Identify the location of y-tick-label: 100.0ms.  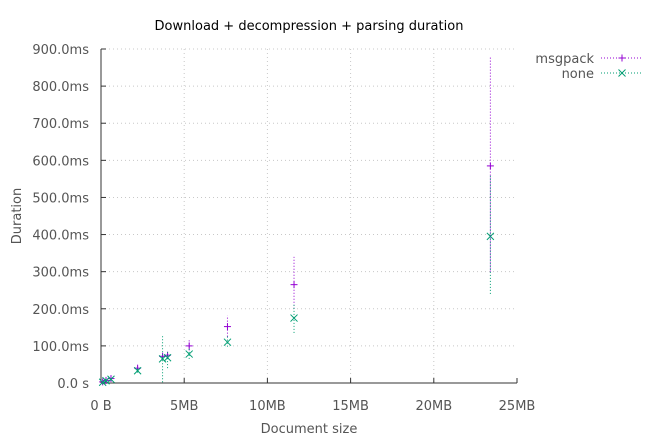
(60, 347).